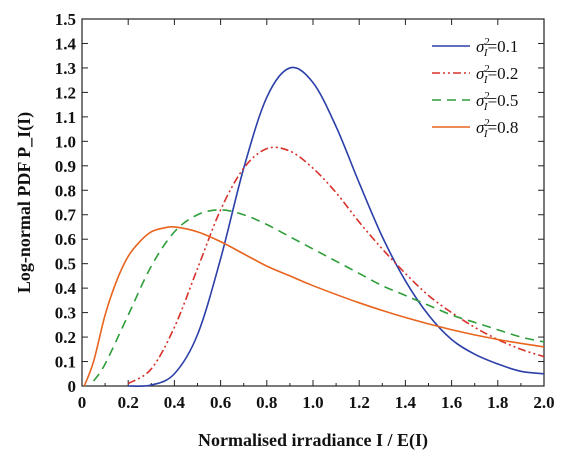 The image size is (570, 464). Describe the element at coordinates (66, 215) in the screenshot. I see `y-tick-label: 0.7` at that location.